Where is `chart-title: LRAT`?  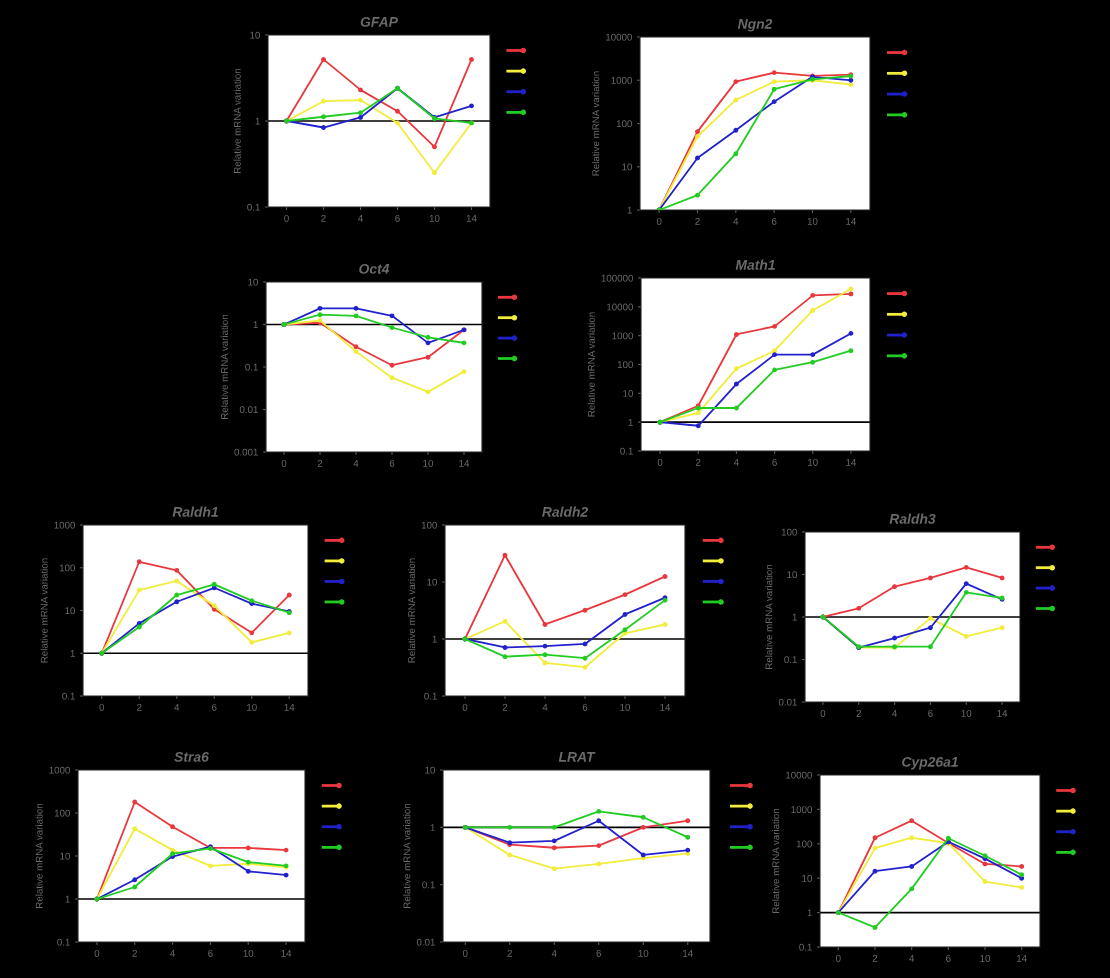
chart-title: LRAT is located at coordinates (577, 757).